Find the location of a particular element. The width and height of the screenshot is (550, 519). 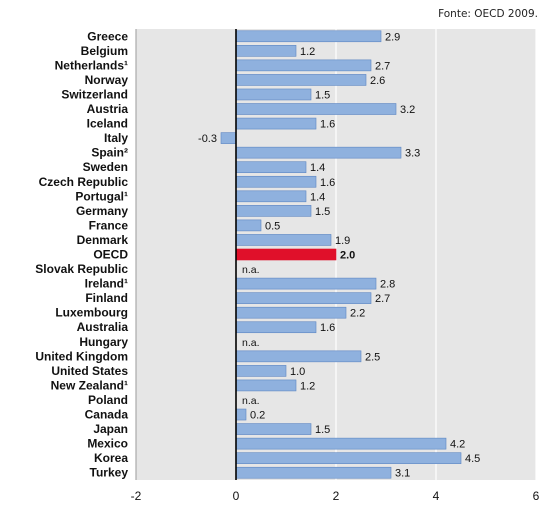

category-label: Canada is located at coordinates (107, 415).